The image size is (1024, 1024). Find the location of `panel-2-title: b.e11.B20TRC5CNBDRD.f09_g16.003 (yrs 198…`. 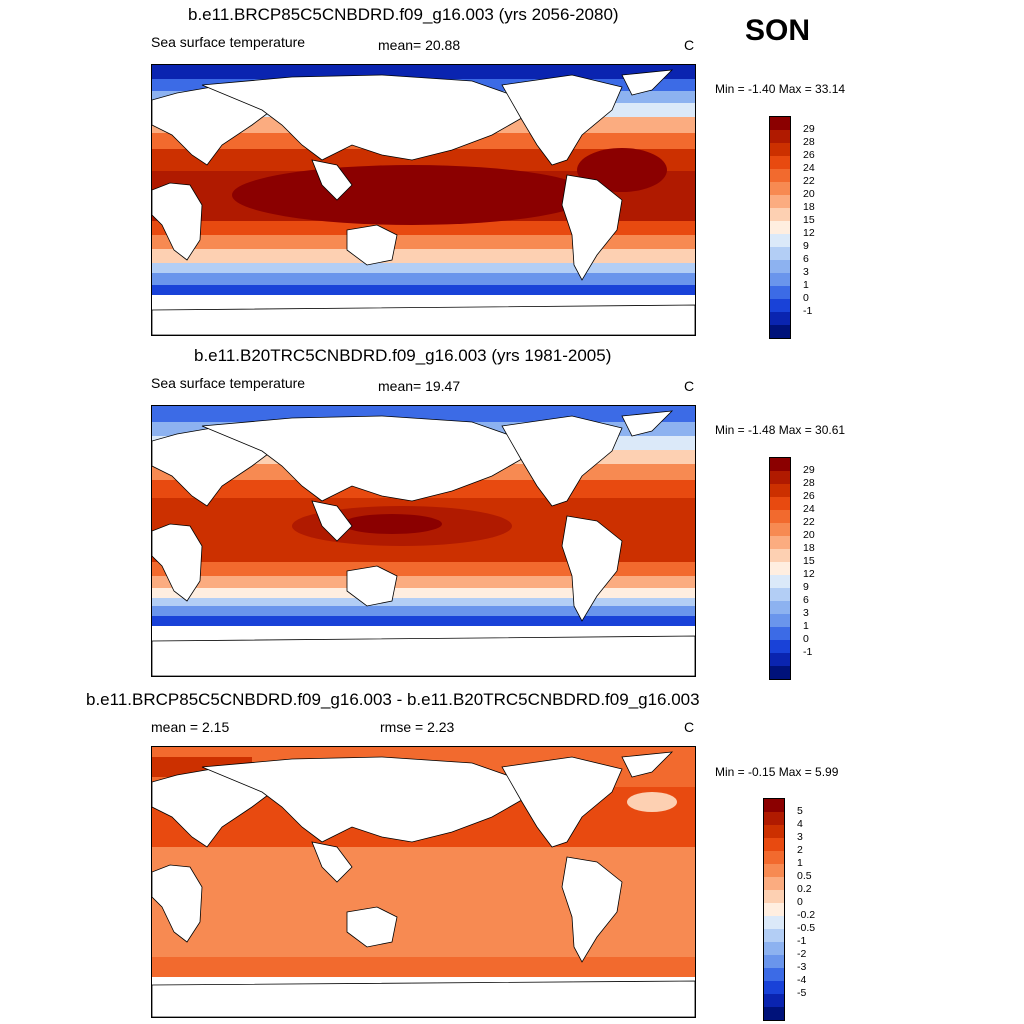

panel-2-title: b.e11.B20TRC5CNBDRD.f09_g16.003 (yrs 198… is located at coordinates (403, 355).